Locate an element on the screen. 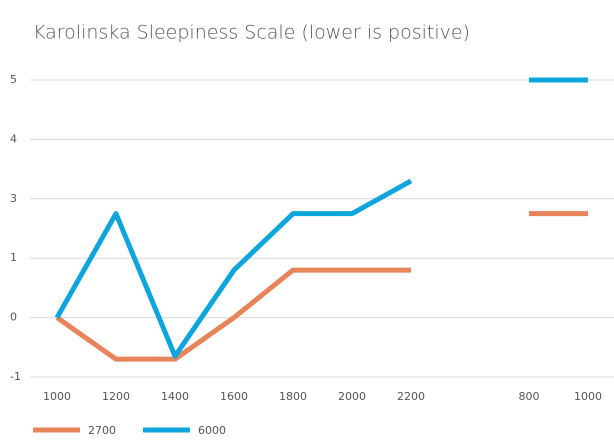 This screenshot has height=442, width=614. legend-label: 6000 is located at coordinates (212, 430).